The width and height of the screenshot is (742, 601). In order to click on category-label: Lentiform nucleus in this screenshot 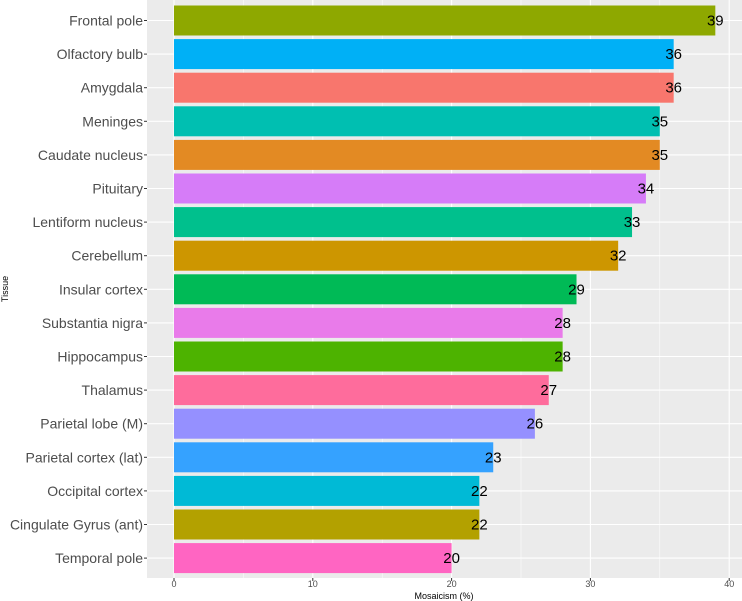, I will do `click(87, 222)`.